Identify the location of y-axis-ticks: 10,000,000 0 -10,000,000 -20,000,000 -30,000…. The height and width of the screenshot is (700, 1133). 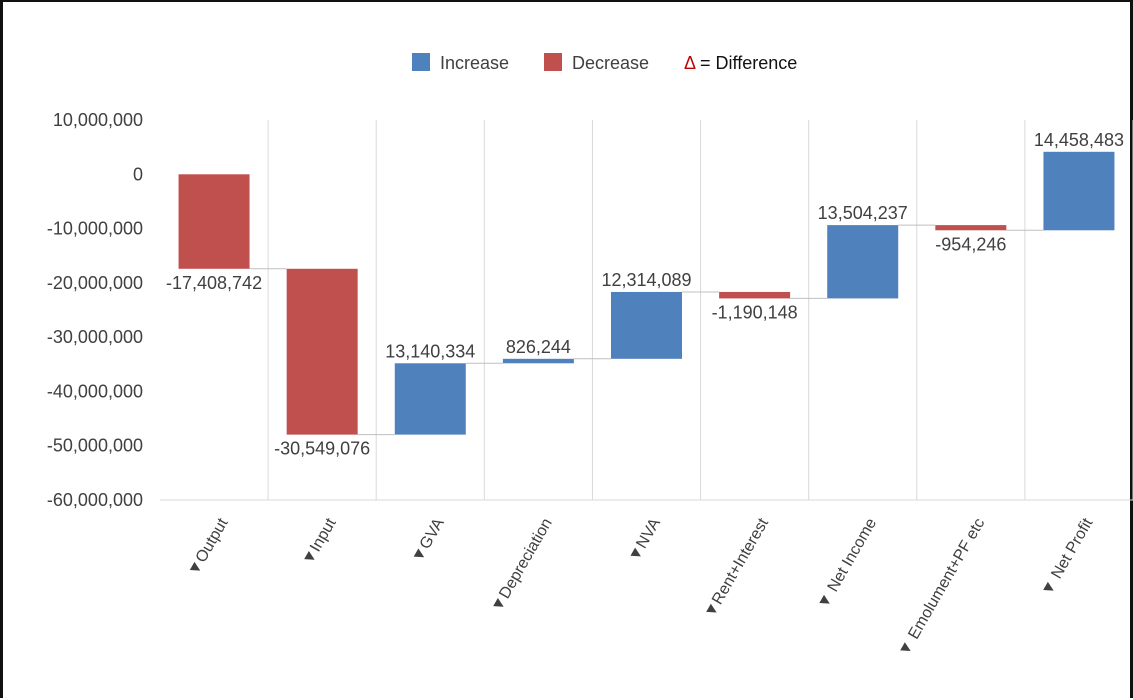
(95, 310).